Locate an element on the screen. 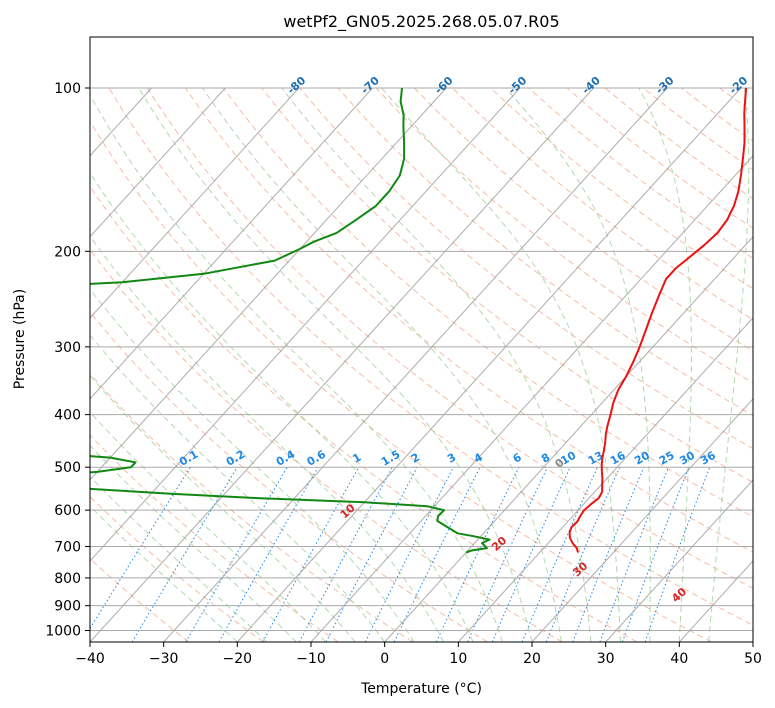 This screenshot has width=775, height=708. x-tick-label: 40 is located at coordinates (679, 659).